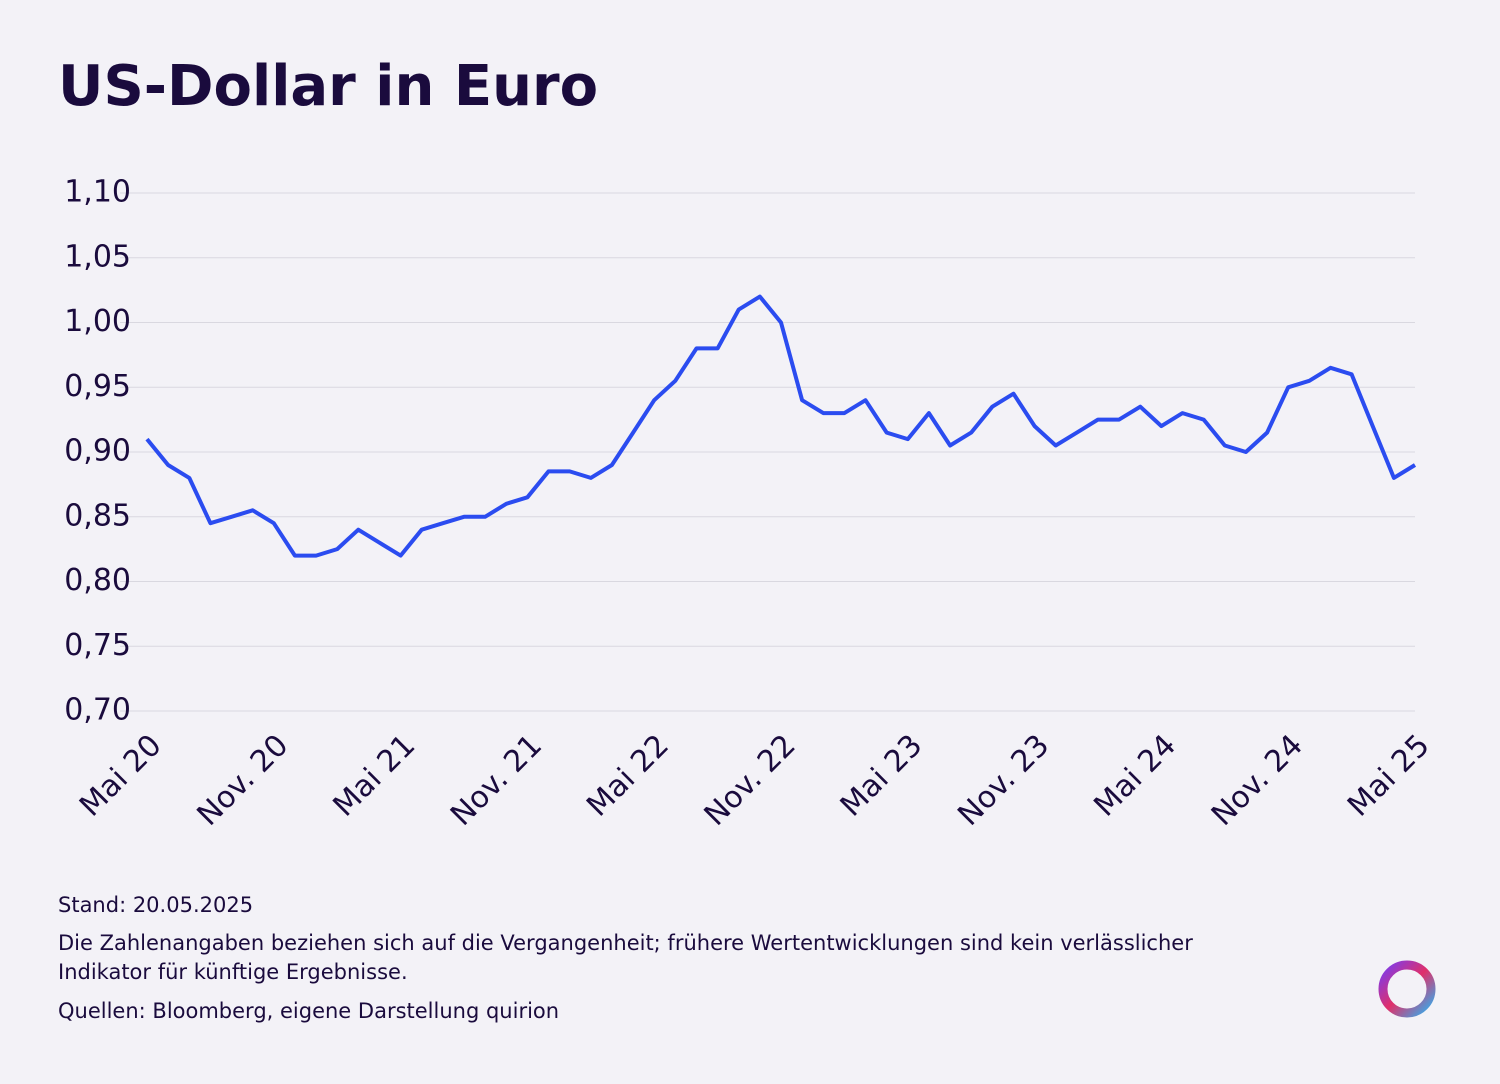 Image resolution: width=1500 pixels, height=1084 pixels. What do you see at coordinates (1407, 989) in the screenshot?
I see `logo` at bounding box center [1407, 989].